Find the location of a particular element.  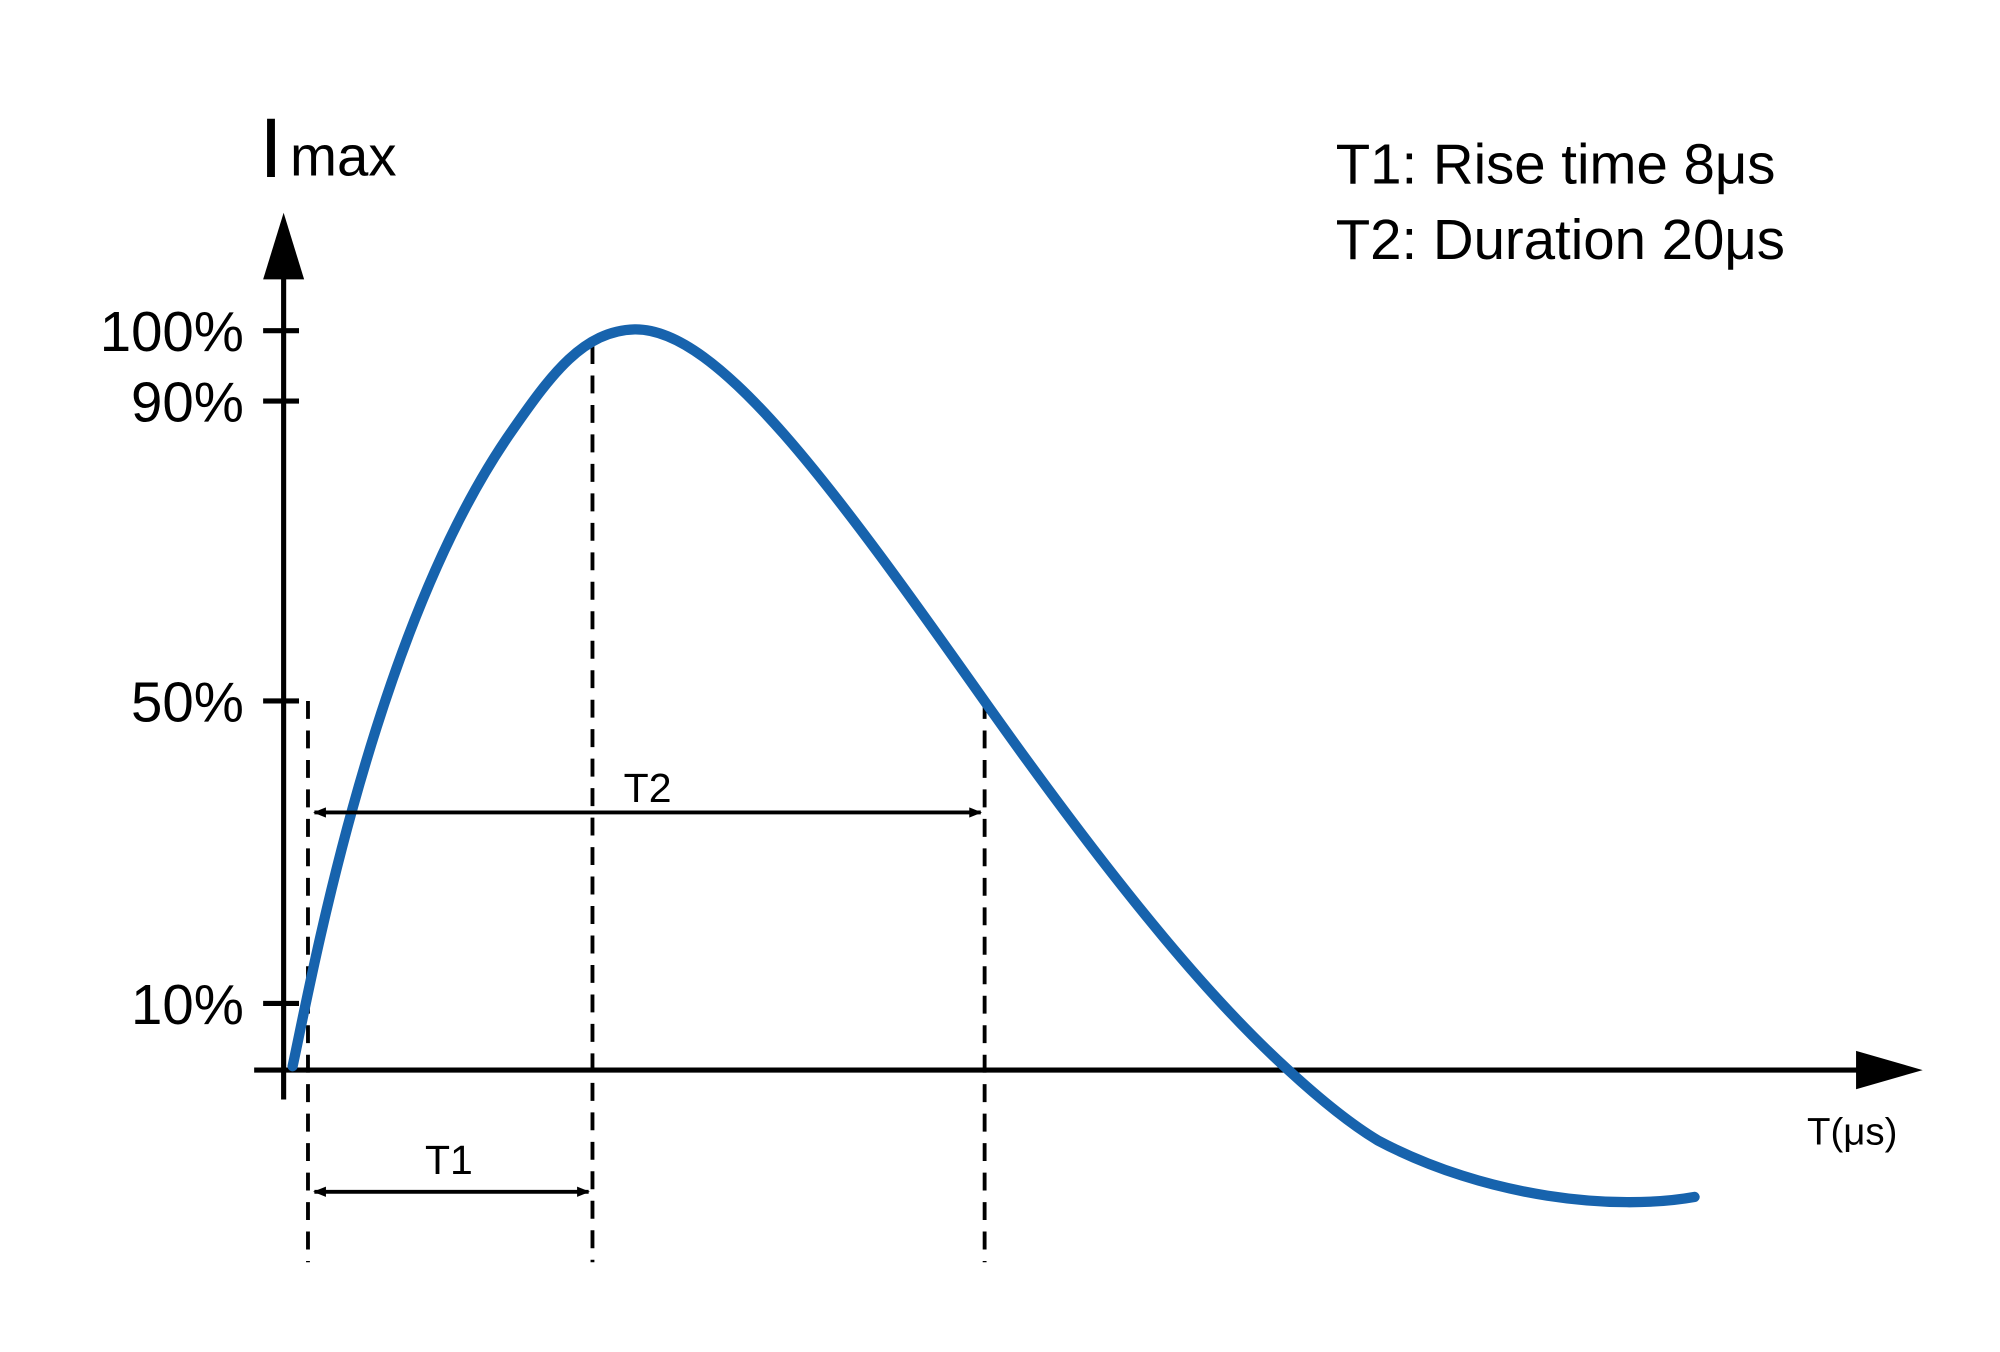

interval-label: T2 is located at coordinates (648, 788).